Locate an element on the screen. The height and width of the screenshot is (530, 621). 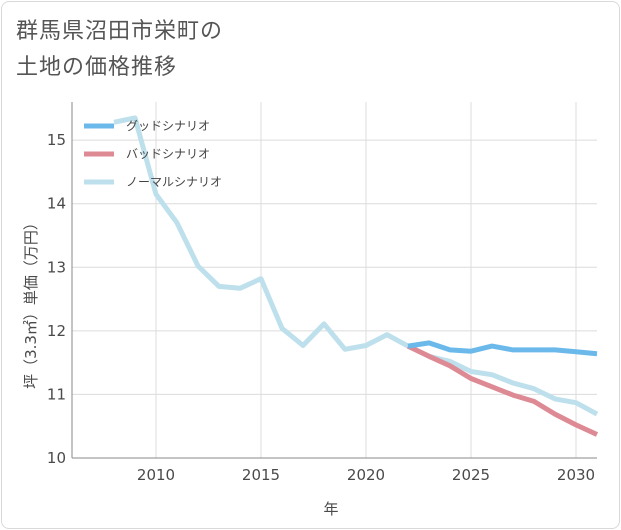
y-tick-label: 10 is located at coordinates (56, 458).